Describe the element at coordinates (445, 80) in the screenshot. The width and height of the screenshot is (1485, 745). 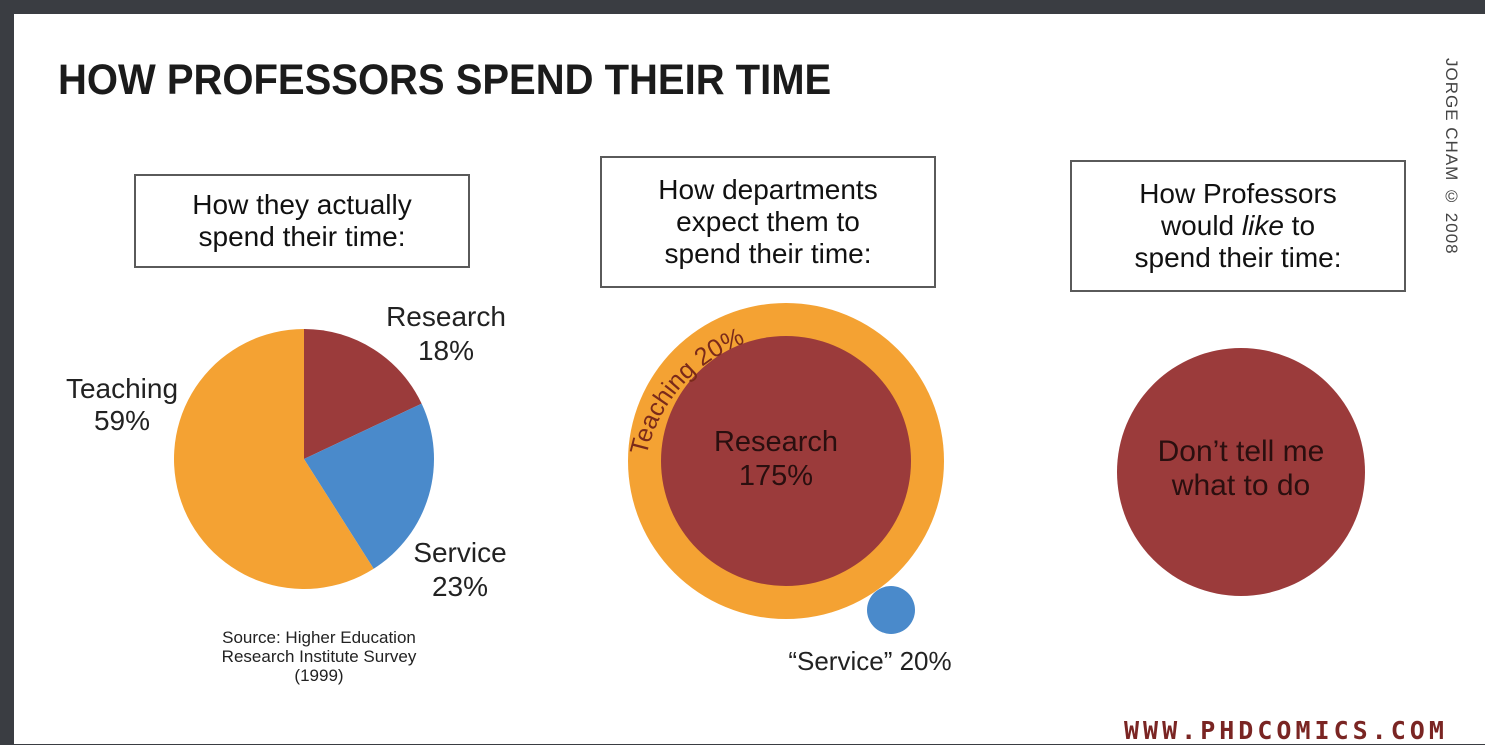
I see `page-title: HOW PROFESSORS SPEND THEIR TIME` at that location.